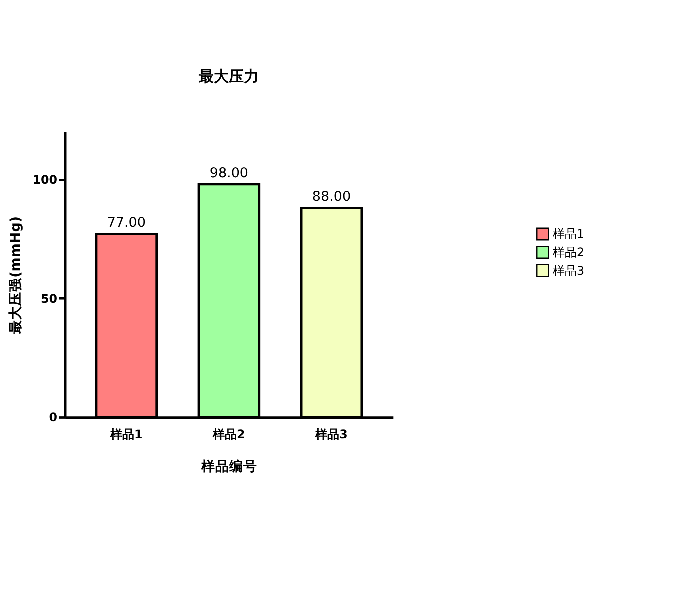  Describe the element at coordinates (126, 223) in the screenshot. I see `data-label: 77.00` at that location.